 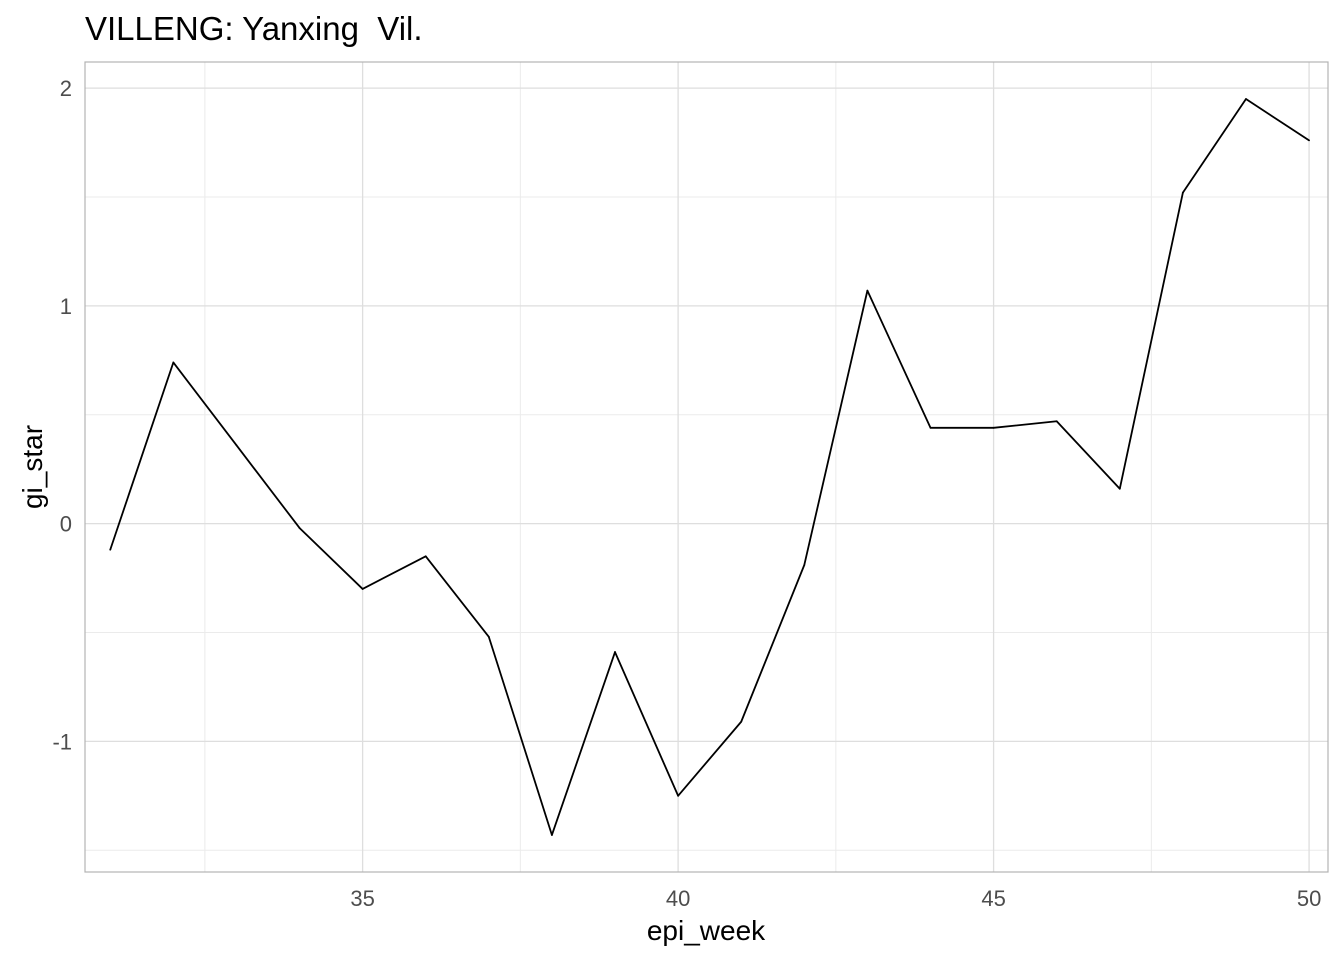 I want to click on x-axis-label: epi_week, so click(x=706, y=930).